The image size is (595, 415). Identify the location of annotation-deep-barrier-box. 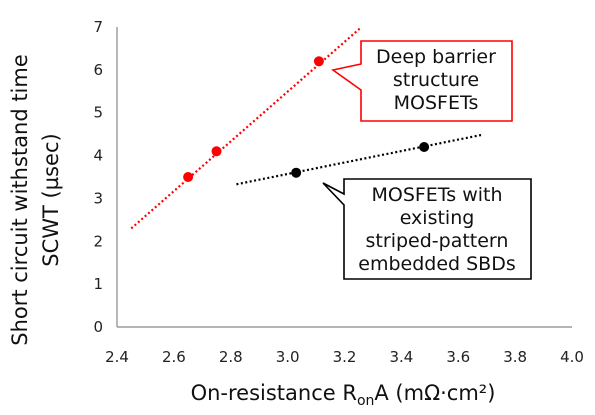
(422, 81).